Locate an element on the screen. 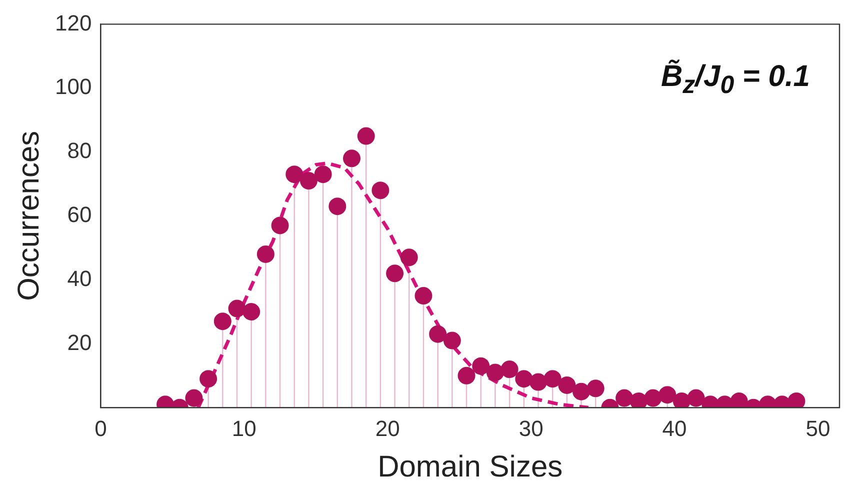 The image size is (858, 498). x-tick-label: 50 is located at coordinates (818, 428).